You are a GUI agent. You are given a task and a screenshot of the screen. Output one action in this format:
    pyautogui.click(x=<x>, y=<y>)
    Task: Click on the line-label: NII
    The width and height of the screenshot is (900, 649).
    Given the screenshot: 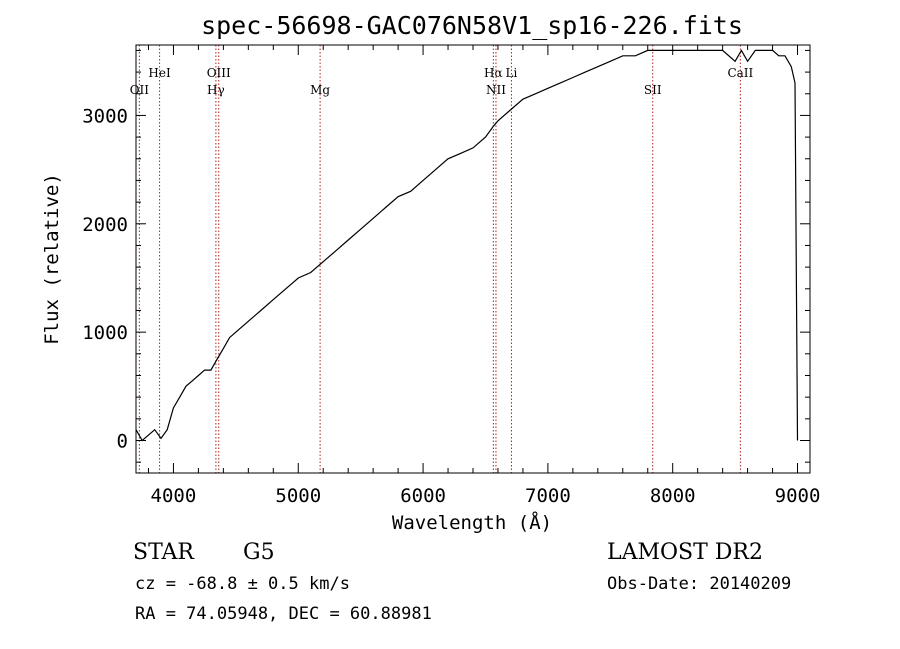 What is the action you would take?
    pyautogui.click(x=496, y=90)
    